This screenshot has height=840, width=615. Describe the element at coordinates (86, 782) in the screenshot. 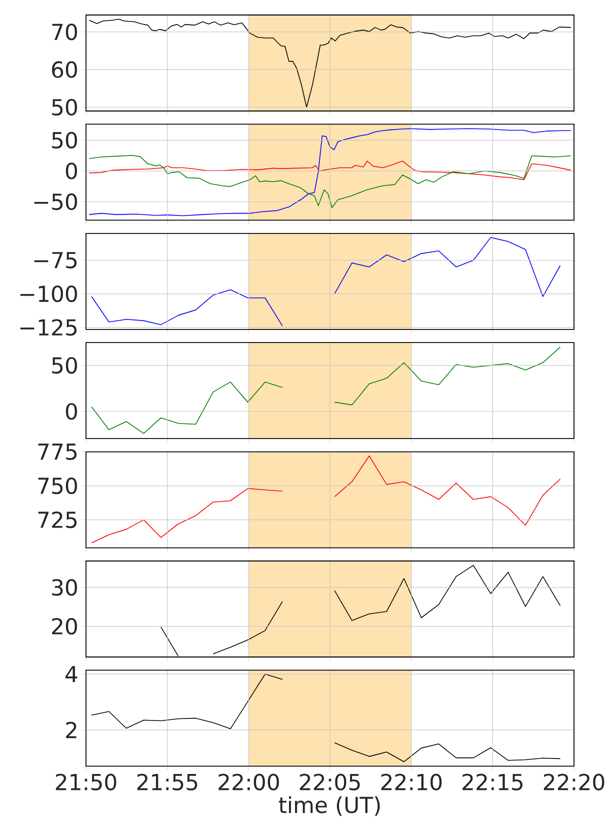

I see `x-tick-label: 21:50` at that location.